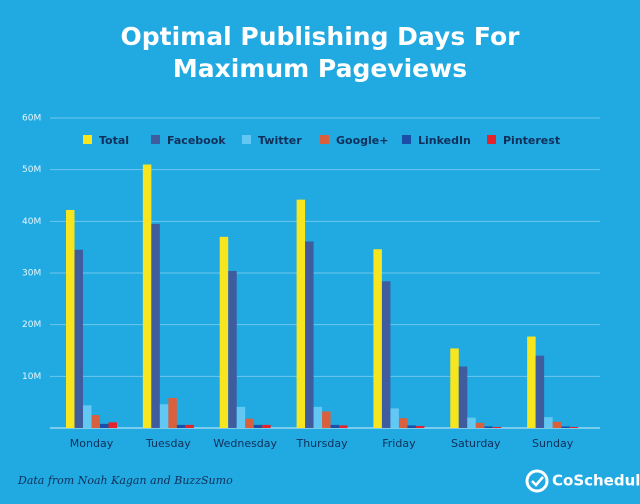  Describe the element at coordinates (320, 68) in the screenshot. I see `chart-title: Maximum Pageviews` at that location.